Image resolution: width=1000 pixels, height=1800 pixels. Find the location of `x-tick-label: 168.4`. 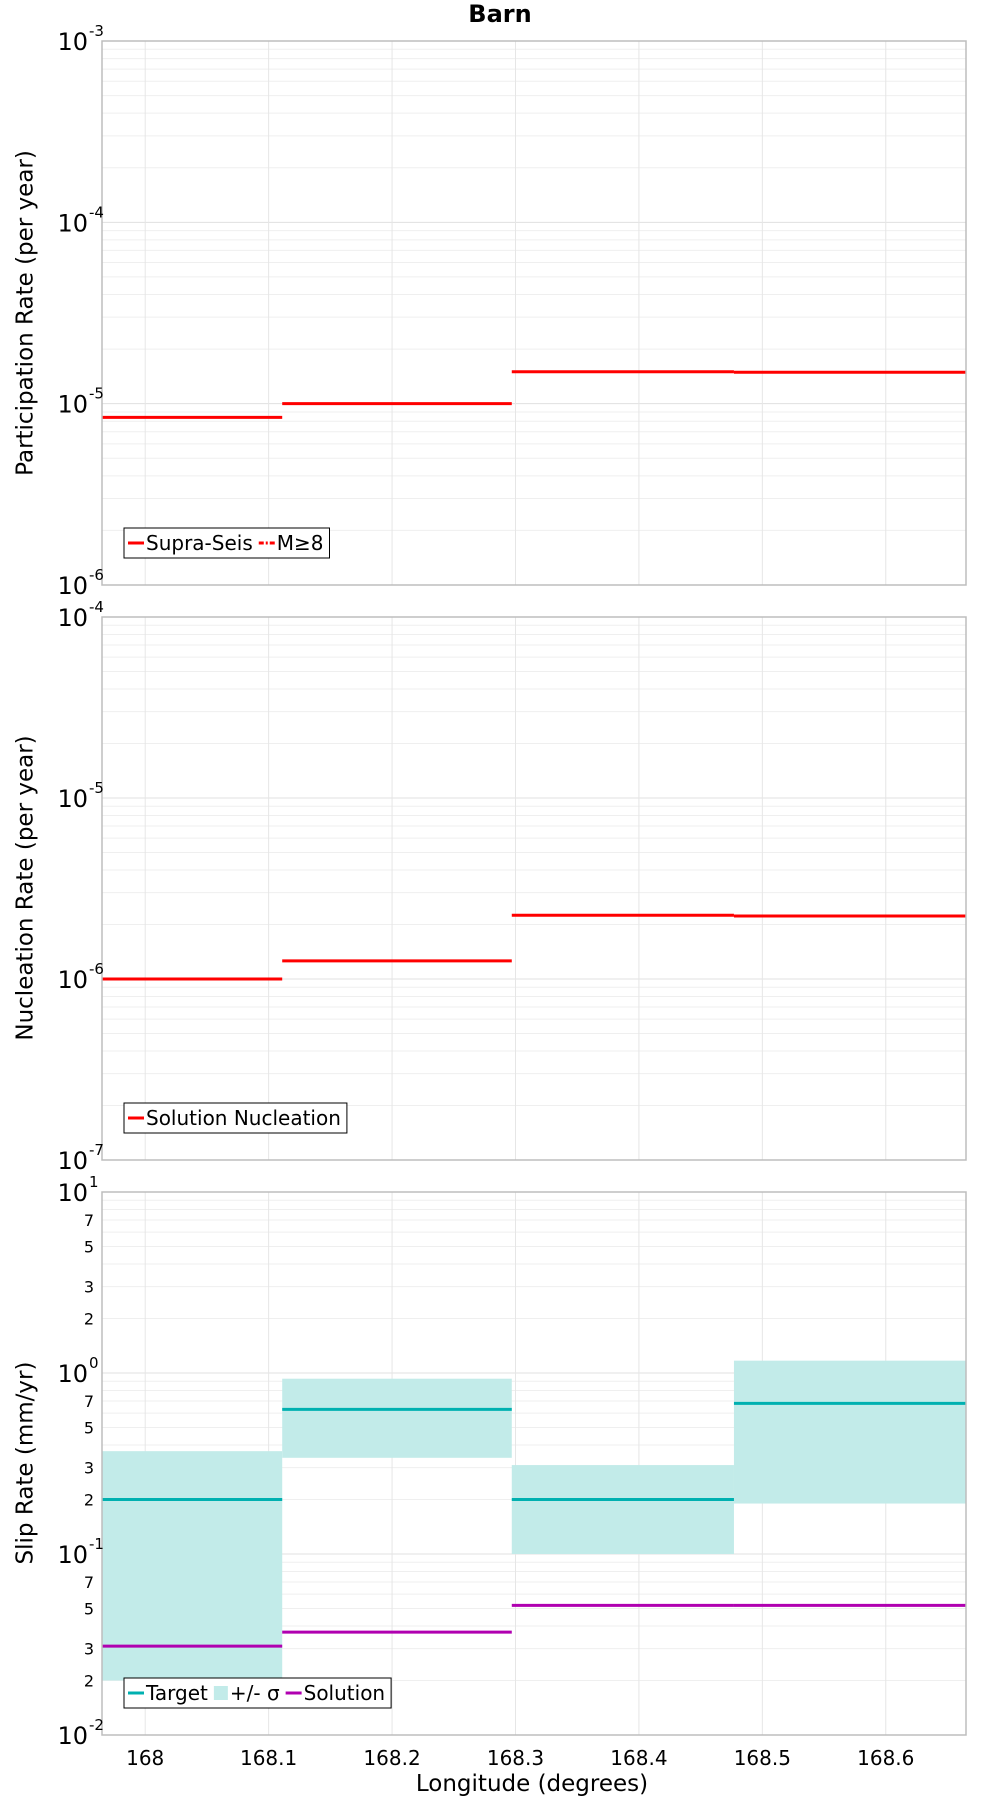

x-tick-label: 168.4 is located at coordinates (638, 1758).